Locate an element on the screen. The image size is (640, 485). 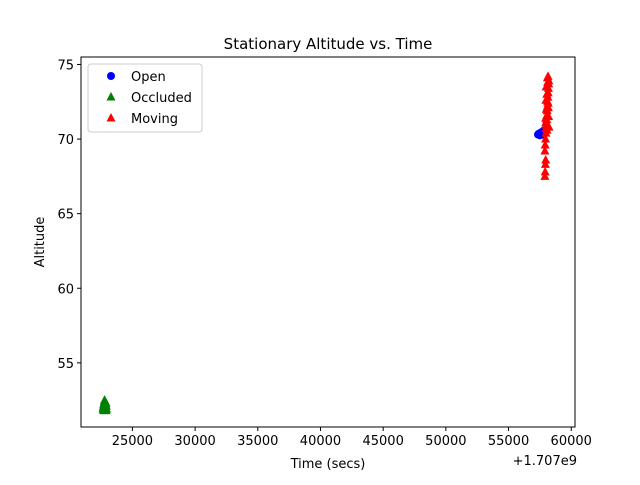
legend-box is located at coordinates (145, 98).